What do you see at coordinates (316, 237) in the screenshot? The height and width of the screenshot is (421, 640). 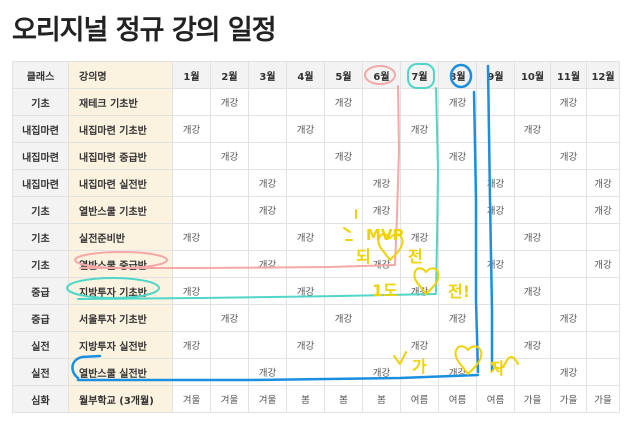 I see `table-row: 기초 실전준비반 개강 개강 개강 개강` at bounding box center [316, 237].